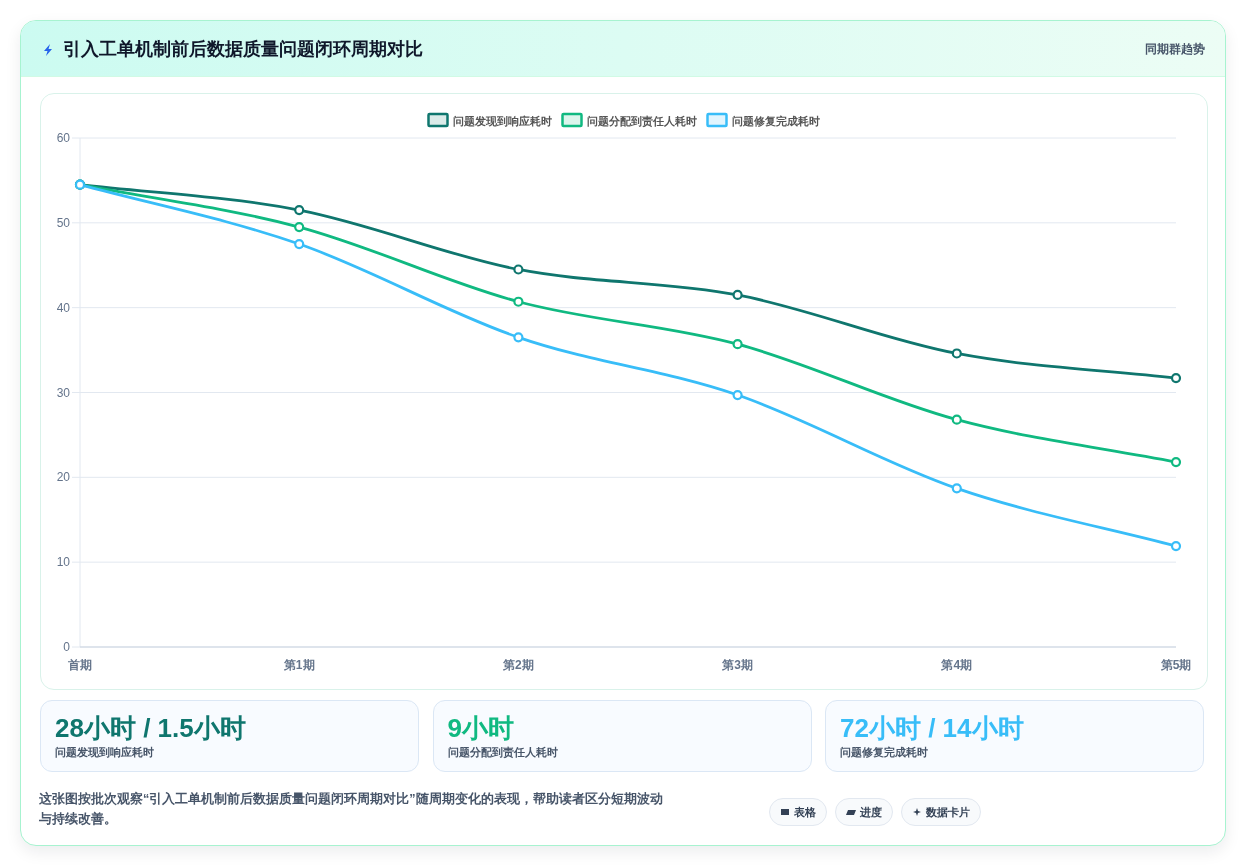 The height and width of the screenshot is (867, 1246). What do you see at coordinates (1175, 665) in the screenshot?
I see `x-tick-label: 第5期` at bounding box center [1175, 665].